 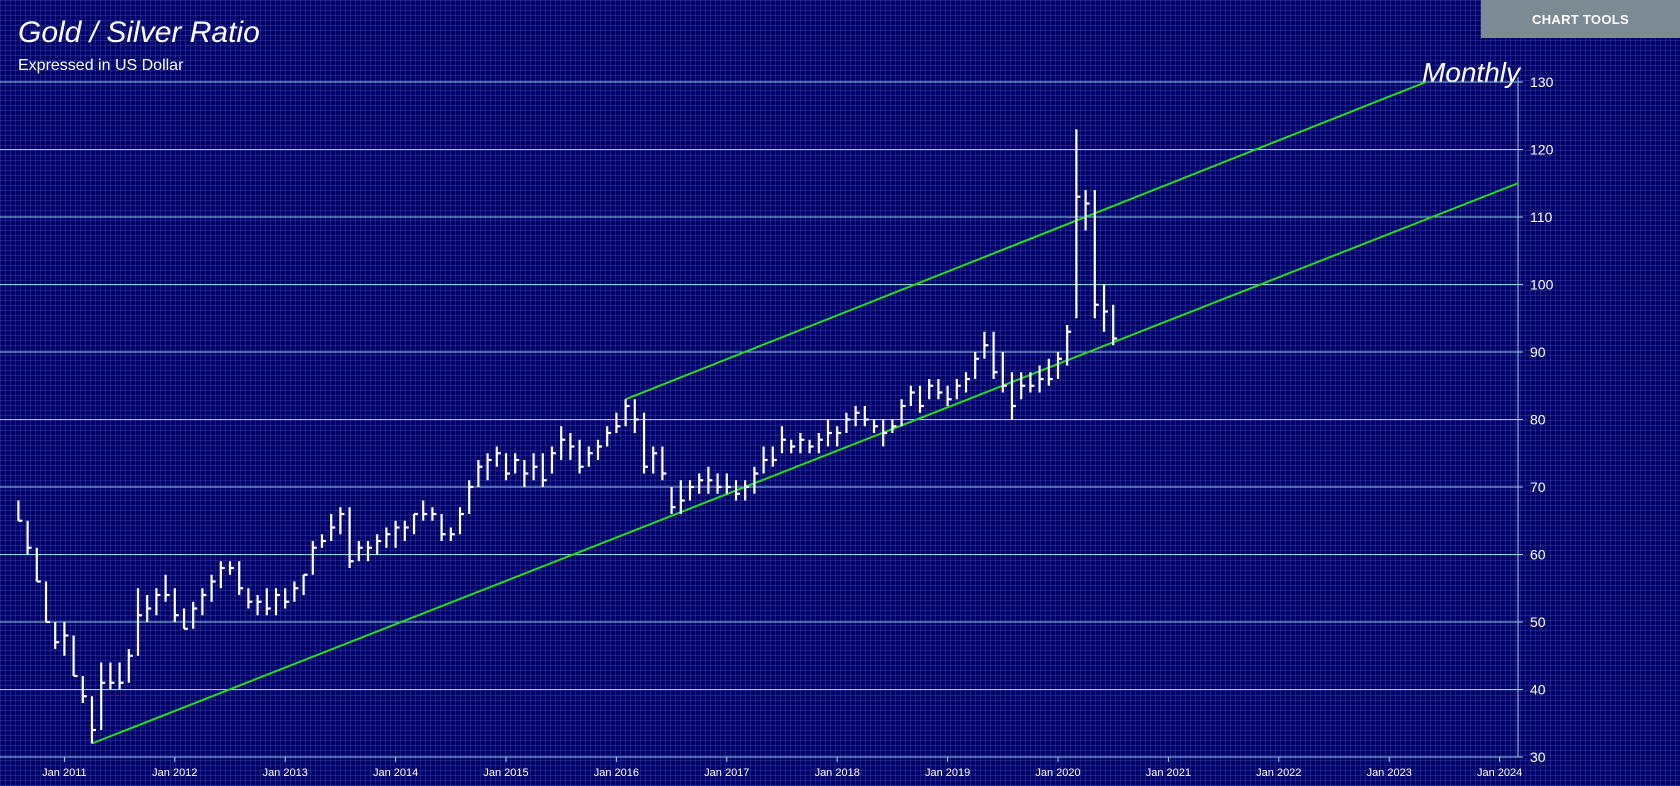 What do you see at coordinates (174, 773) in the screenshot?
I see `x-tick-label: Jan 2012` at bounding box center [174, 773].